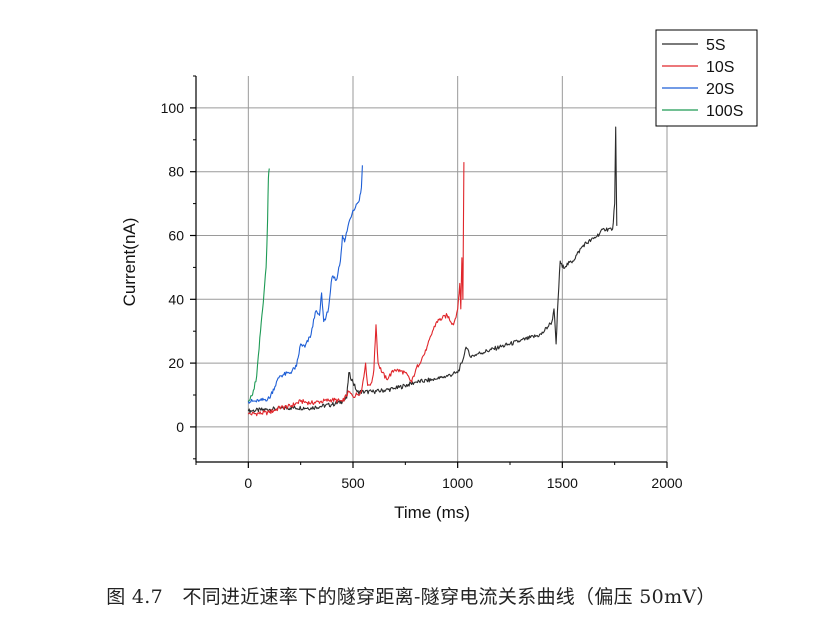 The width and height of the screenshot is (822, 620). Describe the element at coordinates (720, 67) in the screenshot. I see `legend-label: 10S` at that location.